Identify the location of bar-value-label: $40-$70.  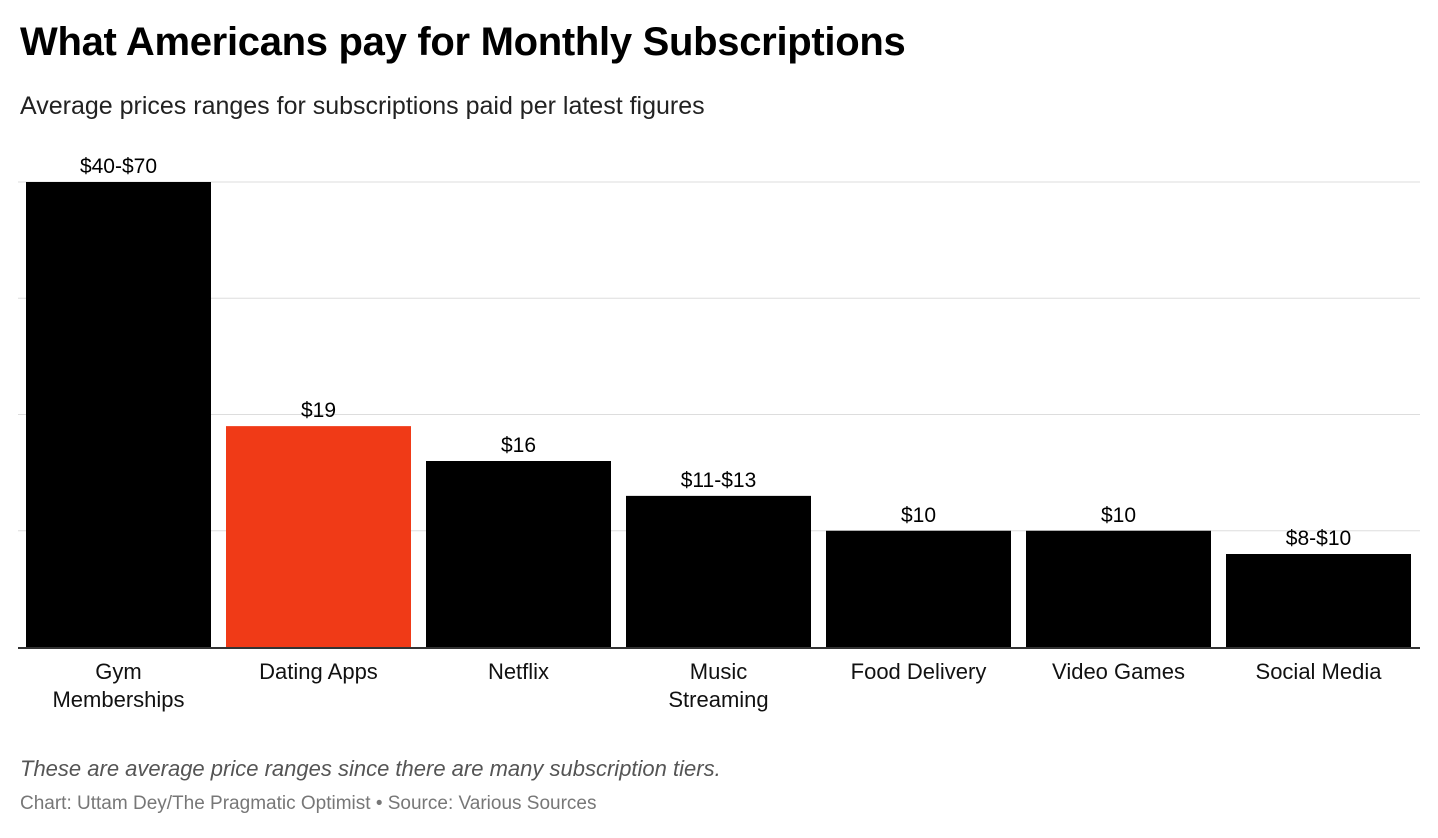
(118, 166).